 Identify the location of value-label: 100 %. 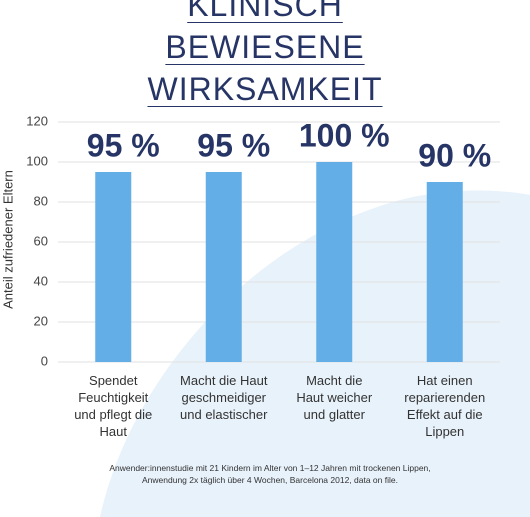
(344, 135).